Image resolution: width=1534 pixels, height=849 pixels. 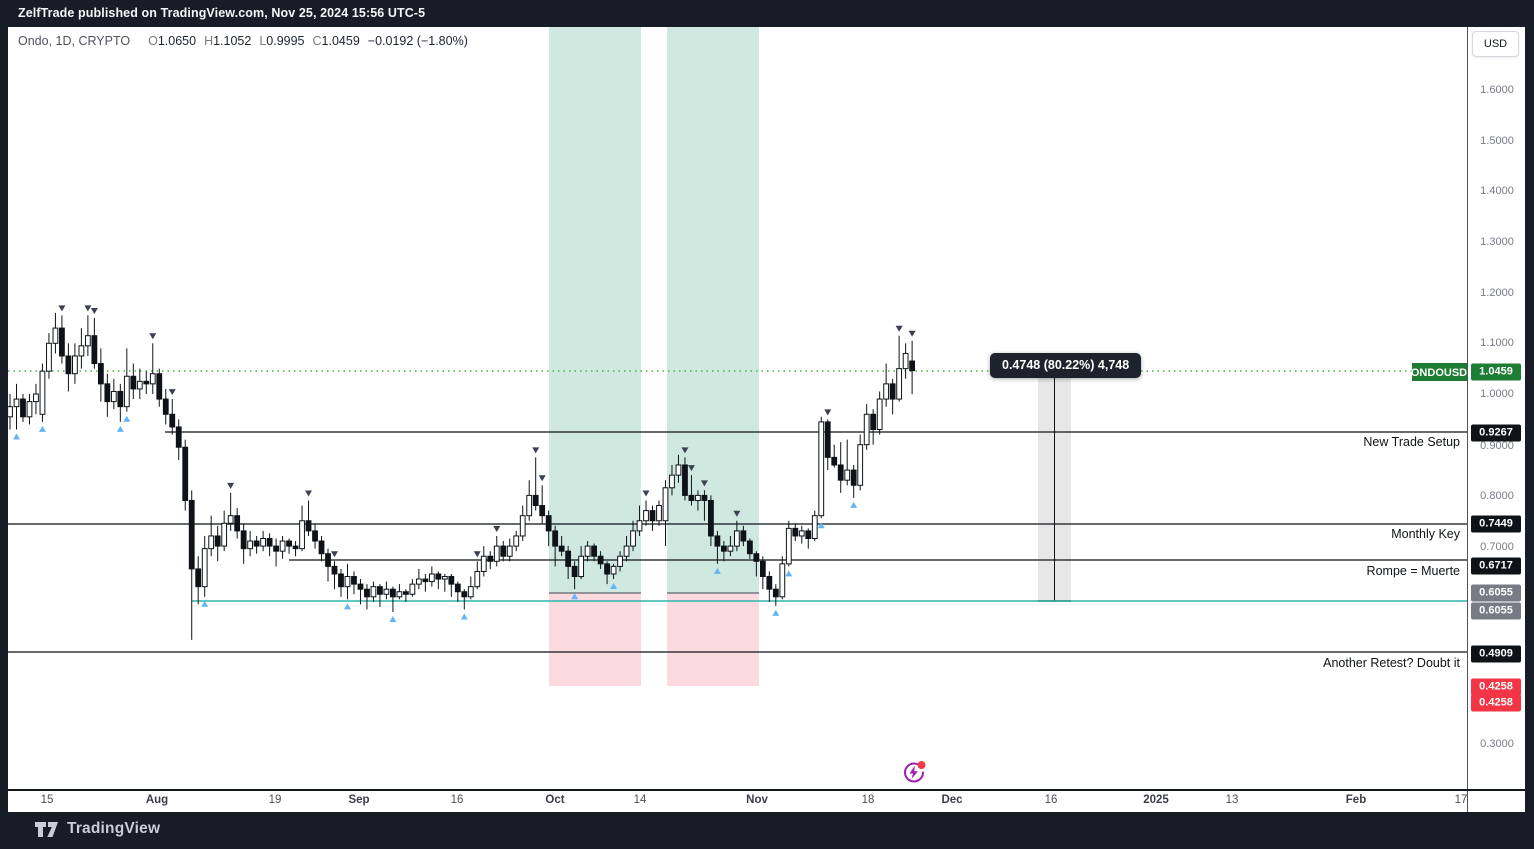 What do you see at coordinates (317, 41) in the screenshot?
I see `ohlc-field-label: C` at bounding box center [317, 41].